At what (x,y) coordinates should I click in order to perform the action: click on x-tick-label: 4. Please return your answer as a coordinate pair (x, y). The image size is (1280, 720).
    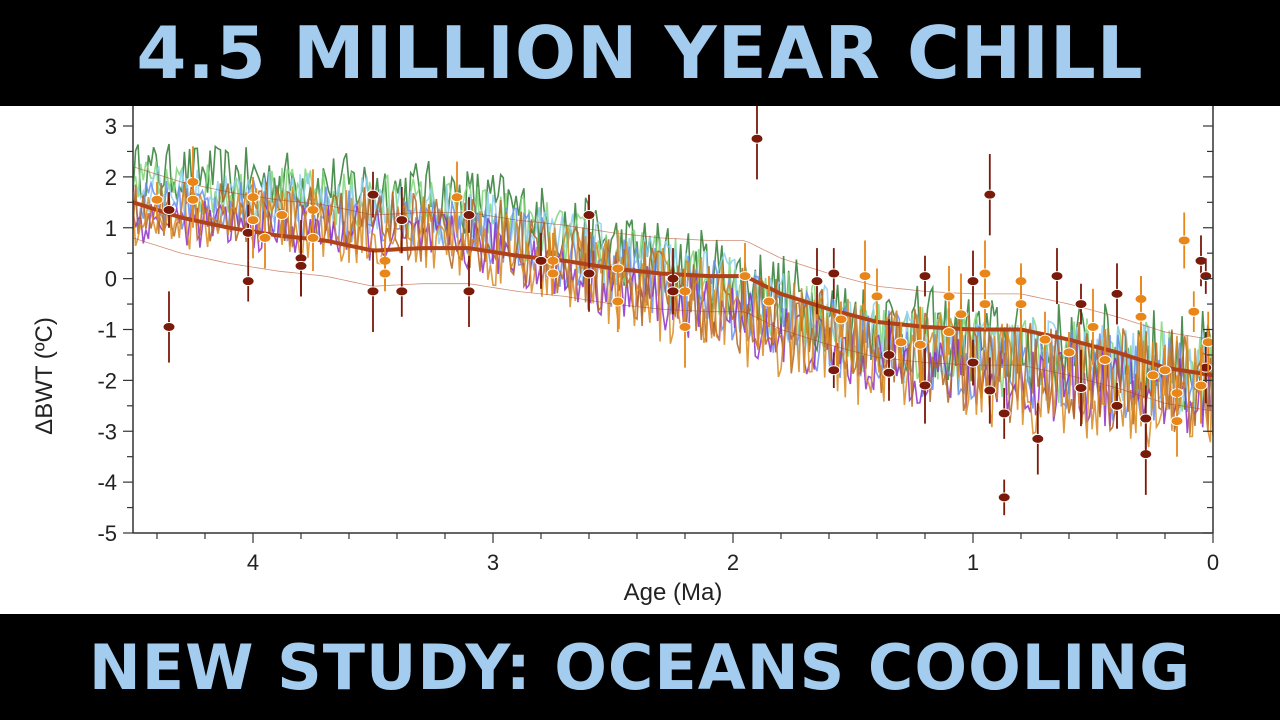
    Looking at the image, I should click on (253, 562).